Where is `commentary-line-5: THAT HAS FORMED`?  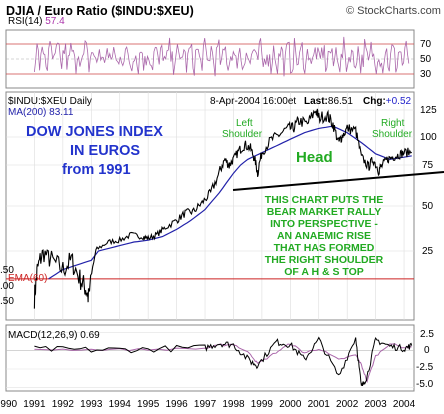
commentary-line-5: THAT HAS FORMED is located at coordinates (324, 248).